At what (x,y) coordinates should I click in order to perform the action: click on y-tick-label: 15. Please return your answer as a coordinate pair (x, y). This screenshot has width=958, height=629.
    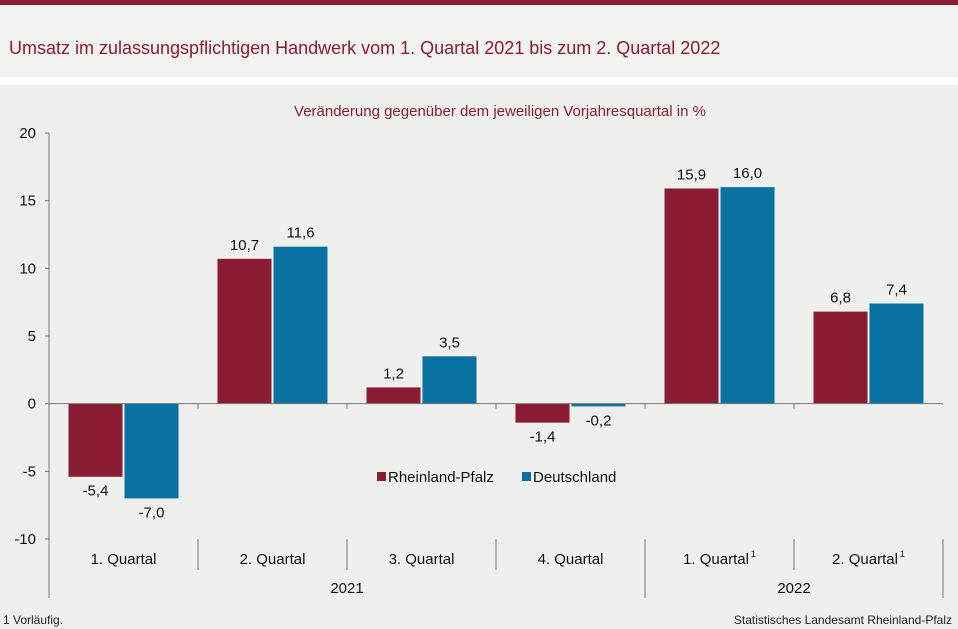
    Looking at the image, I should click on (27, 201).